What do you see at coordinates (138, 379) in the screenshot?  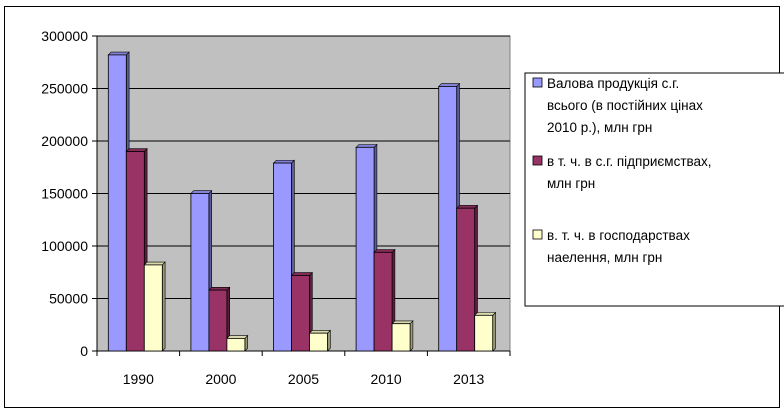 I see `x-tick-label: 1990` at bounding box center [138, 379].